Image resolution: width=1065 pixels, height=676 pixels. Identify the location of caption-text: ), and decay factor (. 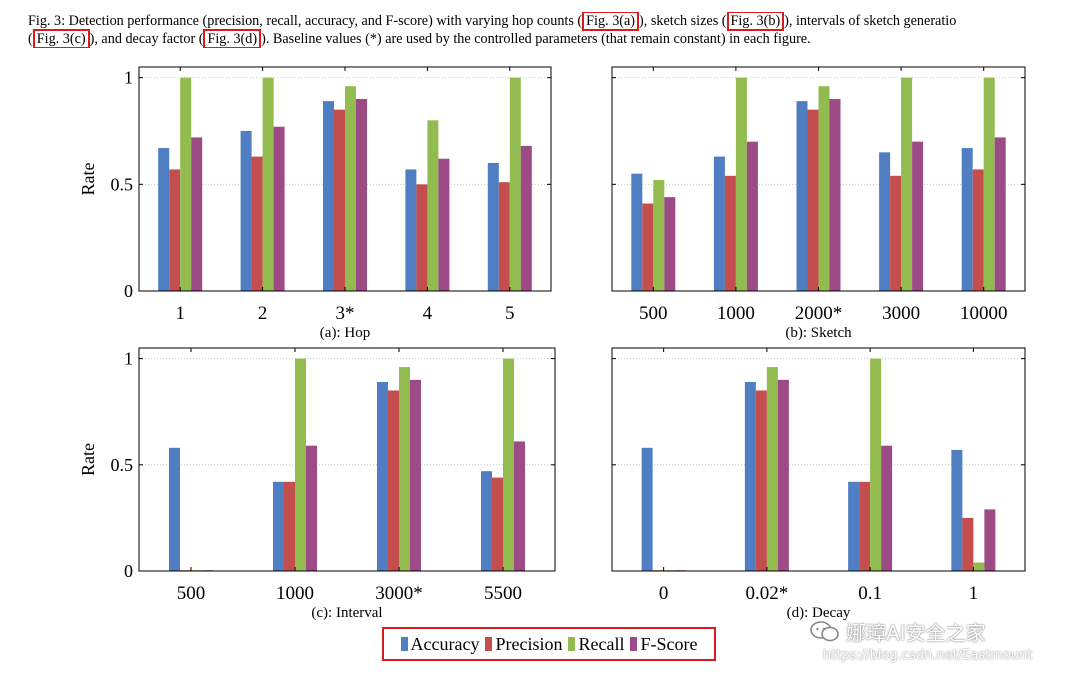
(146, 39).